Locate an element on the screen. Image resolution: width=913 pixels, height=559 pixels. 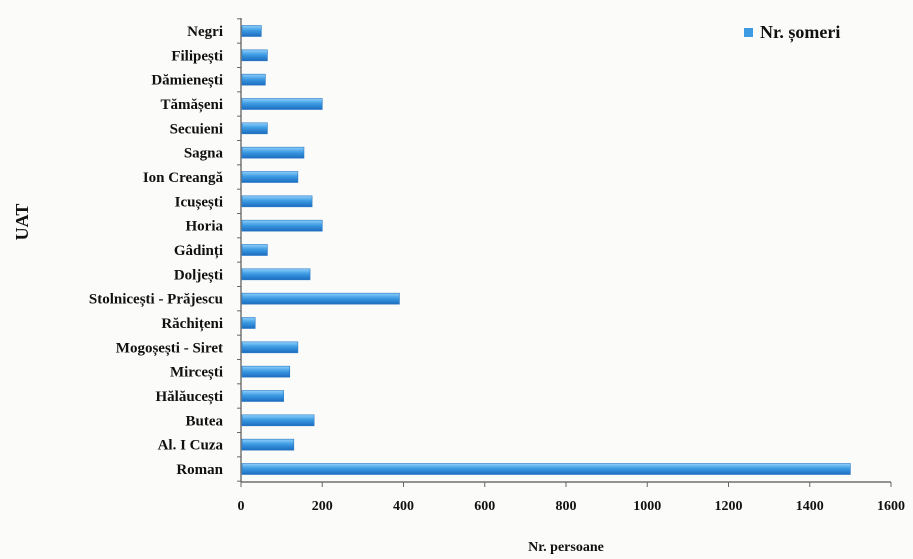
x-tick-label: 1600 is located at coordinates (891, 506).